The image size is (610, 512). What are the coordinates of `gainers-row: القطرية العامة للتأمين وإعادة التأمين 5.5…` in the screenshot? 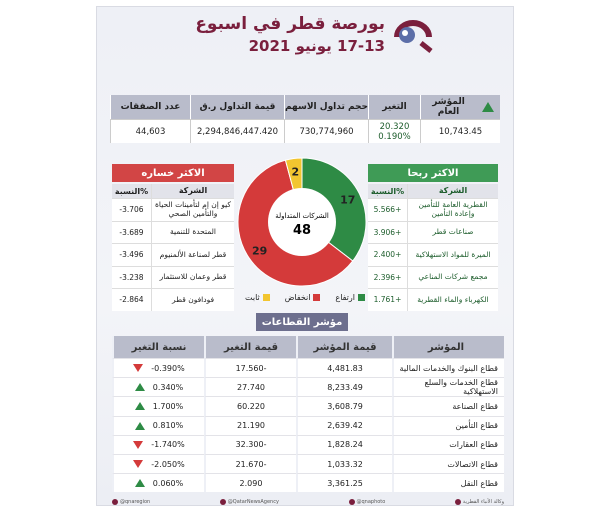 It's located at (433, 209).